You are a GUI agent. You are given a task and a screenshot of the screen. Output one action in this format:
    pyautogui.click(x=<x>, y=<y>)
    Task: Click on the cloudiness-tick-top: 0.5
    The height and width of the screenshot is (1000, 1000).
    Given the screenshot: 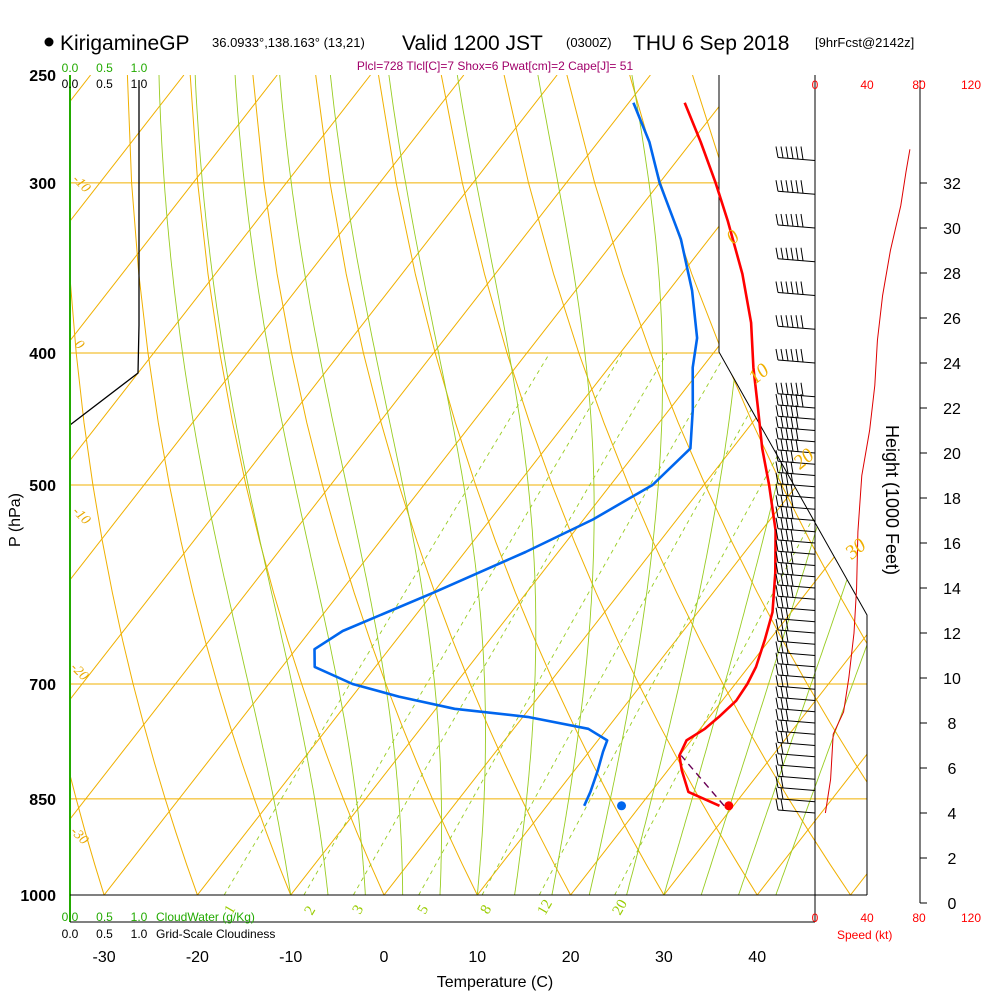 What is the action you would take?
    pyautogui.click(x=104, y=84)
    